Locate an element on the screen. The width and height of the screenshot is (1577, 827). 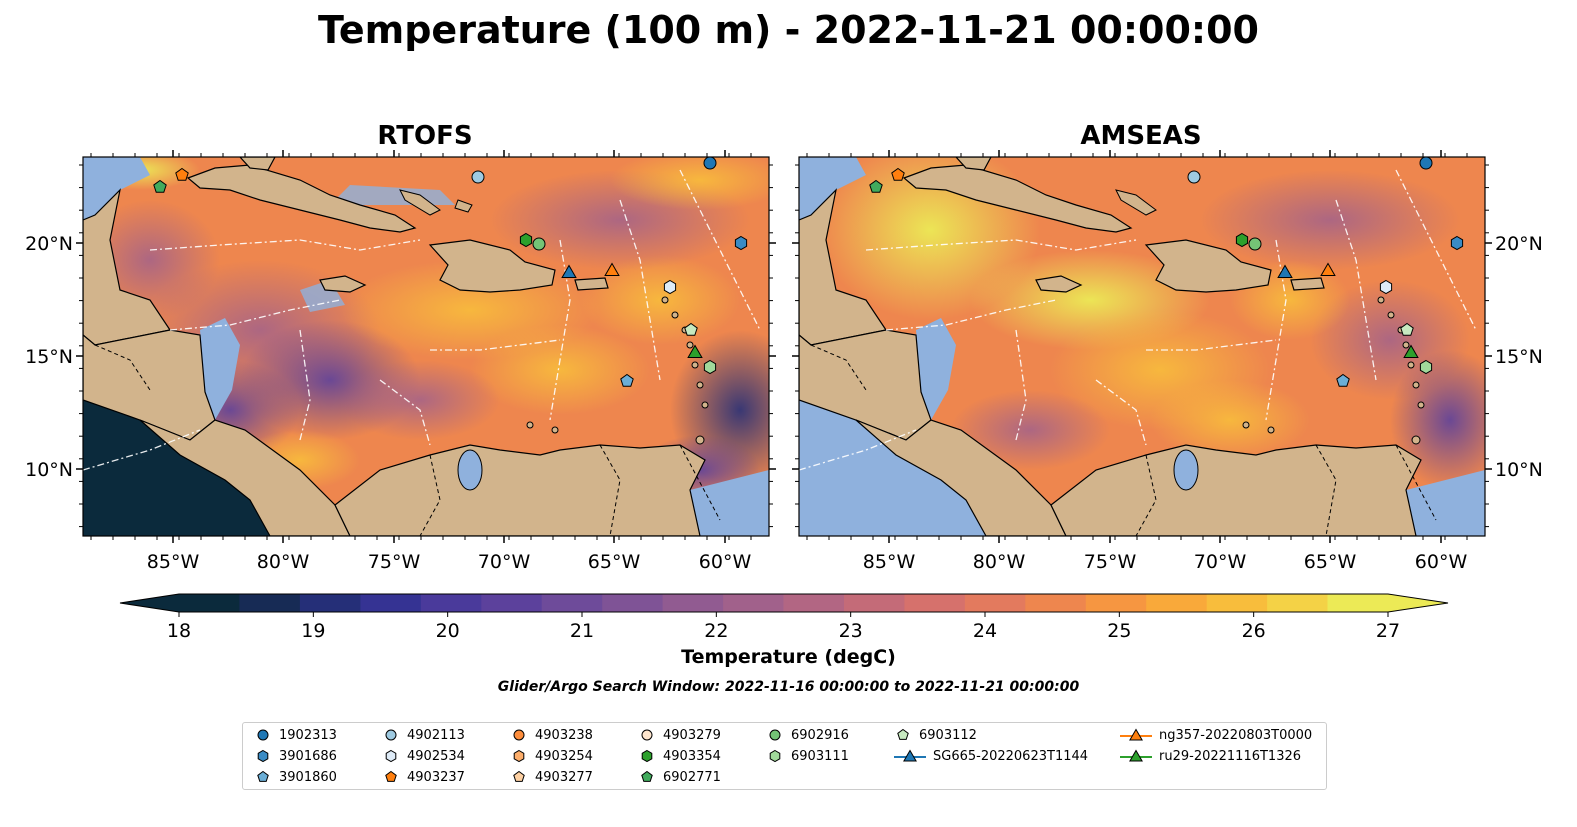
legend-label: 6902916 is located at coordinates (820, 735).